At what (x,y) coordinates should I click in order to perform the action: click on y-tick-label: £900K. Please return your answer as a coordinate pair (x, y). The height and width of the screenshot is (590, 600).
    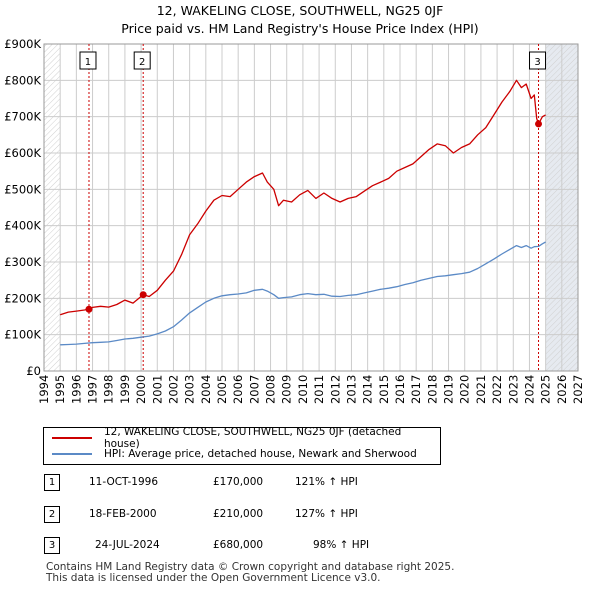
    Looking at the image, I should click on (22, 44).